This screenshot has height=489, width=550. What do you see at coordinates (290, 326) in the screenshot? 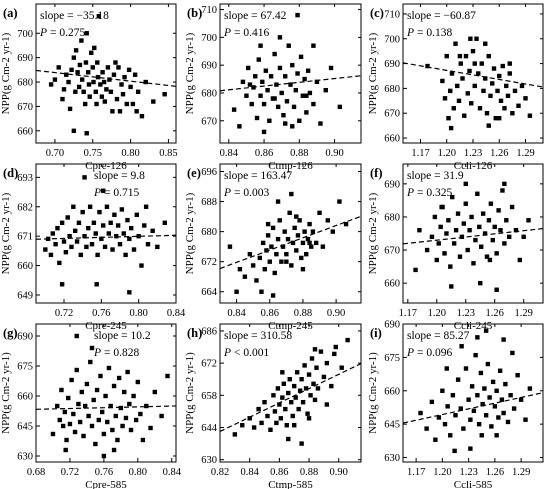
I see `x-axis-label: Ctmp-245` at bounding box center [290, 326].